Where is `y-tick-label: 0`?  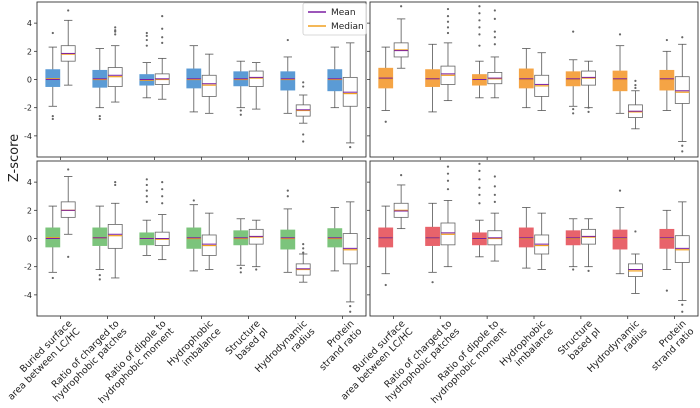
y-tick-label: 0 is located at coordinates (29, 80).